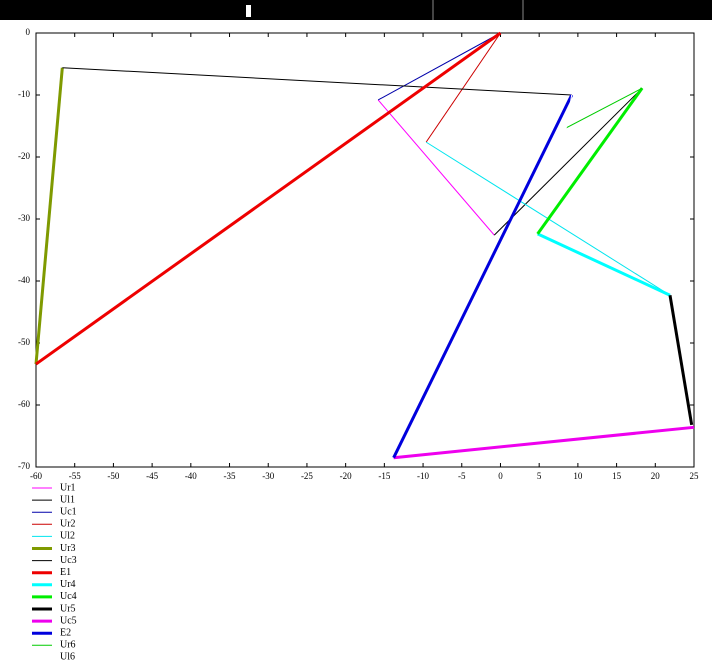 The image size is (712, 662). What do you see at coordinates (68, 645) in the screenshot?
I see `legend-label: Ur6` at bounding box center [68, 645].